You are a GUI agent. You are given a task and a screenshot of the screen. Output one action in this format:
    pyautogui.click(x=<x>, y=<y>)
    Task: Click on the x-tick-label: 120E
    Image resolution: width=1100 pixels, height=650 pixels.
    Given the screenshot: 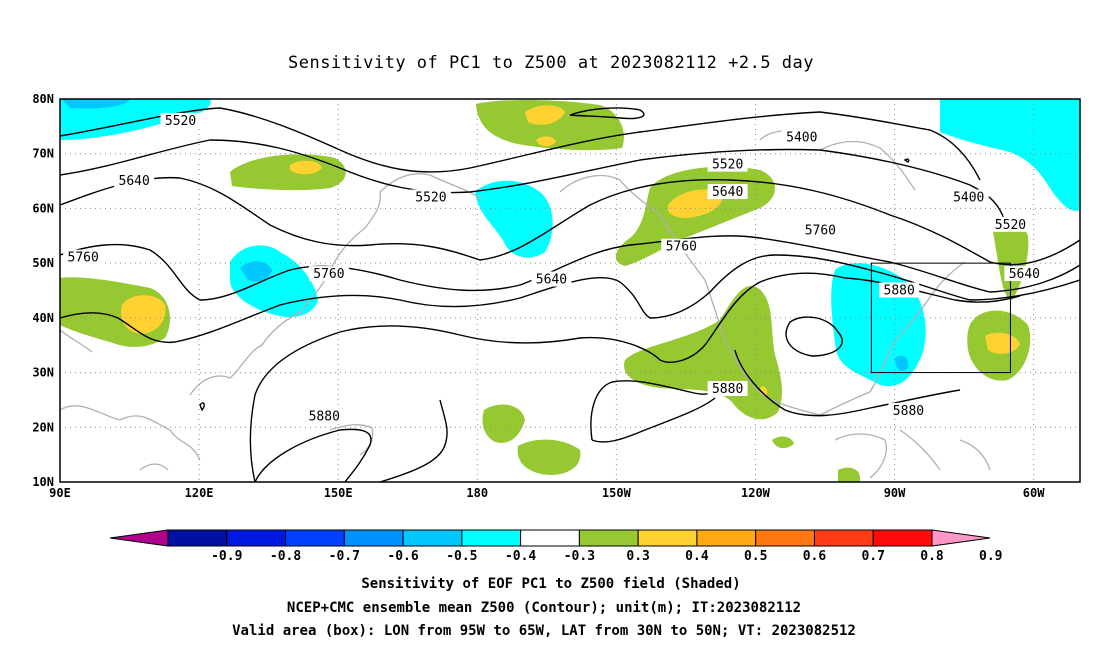 What is the action you would take?
    pyautogui.click(x=199, y=493)
    